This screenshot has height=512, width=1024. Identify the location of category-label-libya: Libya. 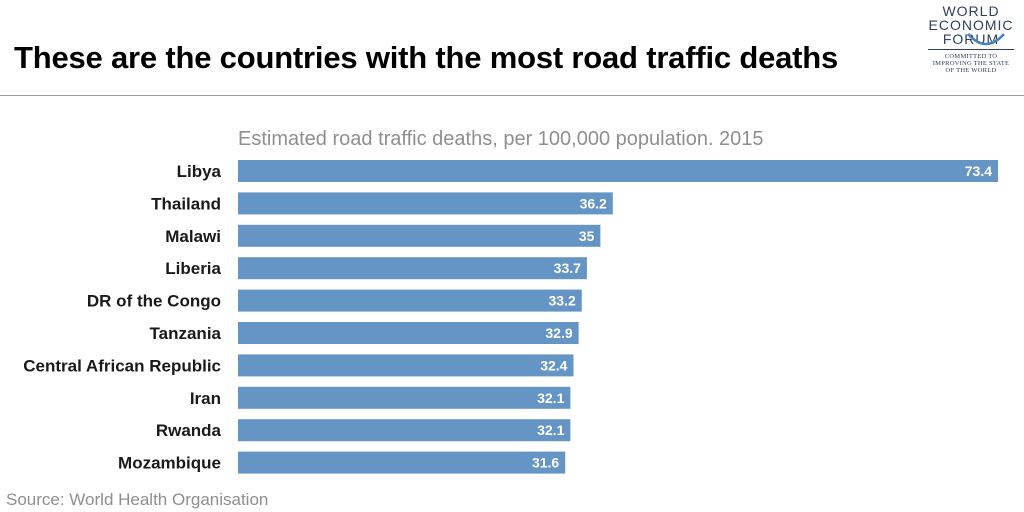
(199, 171).